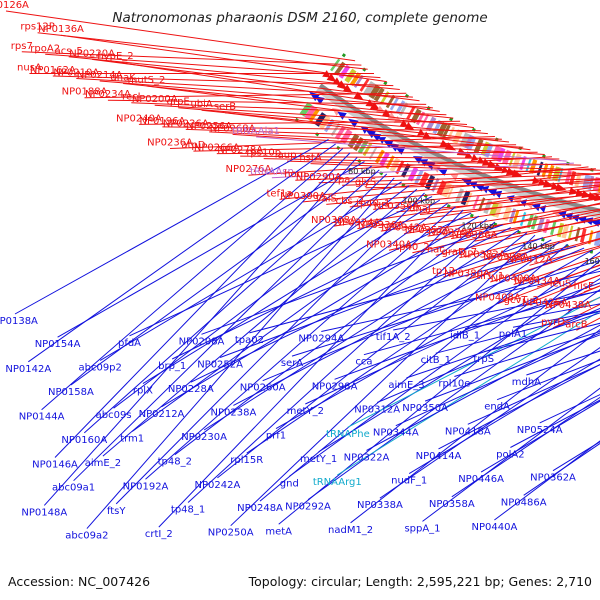 The height and width of the screenshot is (600, 600). I want to click on reverse-gene-label: endA, so click(497, 407).